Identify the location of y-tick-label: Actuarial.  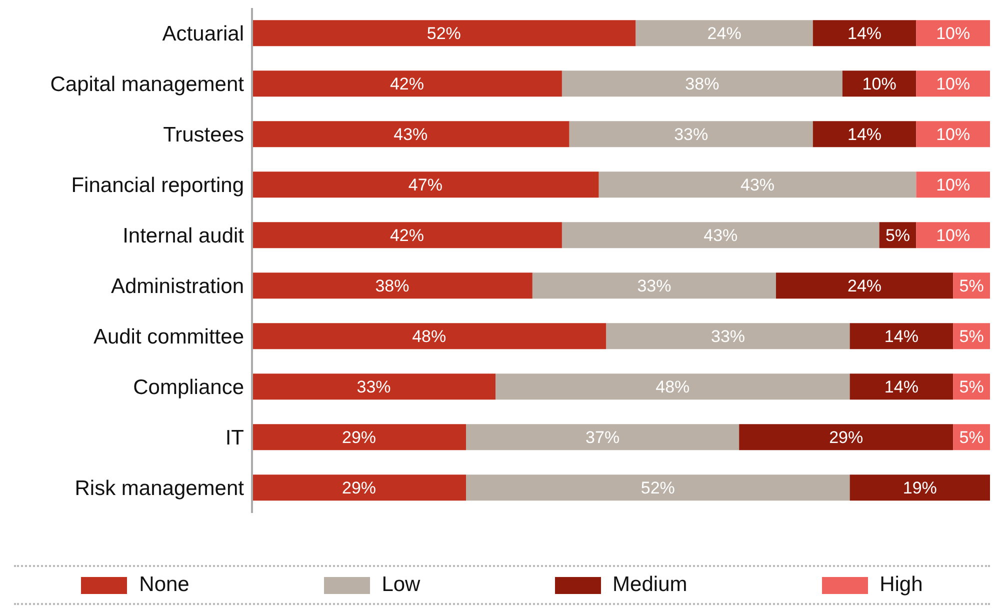
(203, 34).